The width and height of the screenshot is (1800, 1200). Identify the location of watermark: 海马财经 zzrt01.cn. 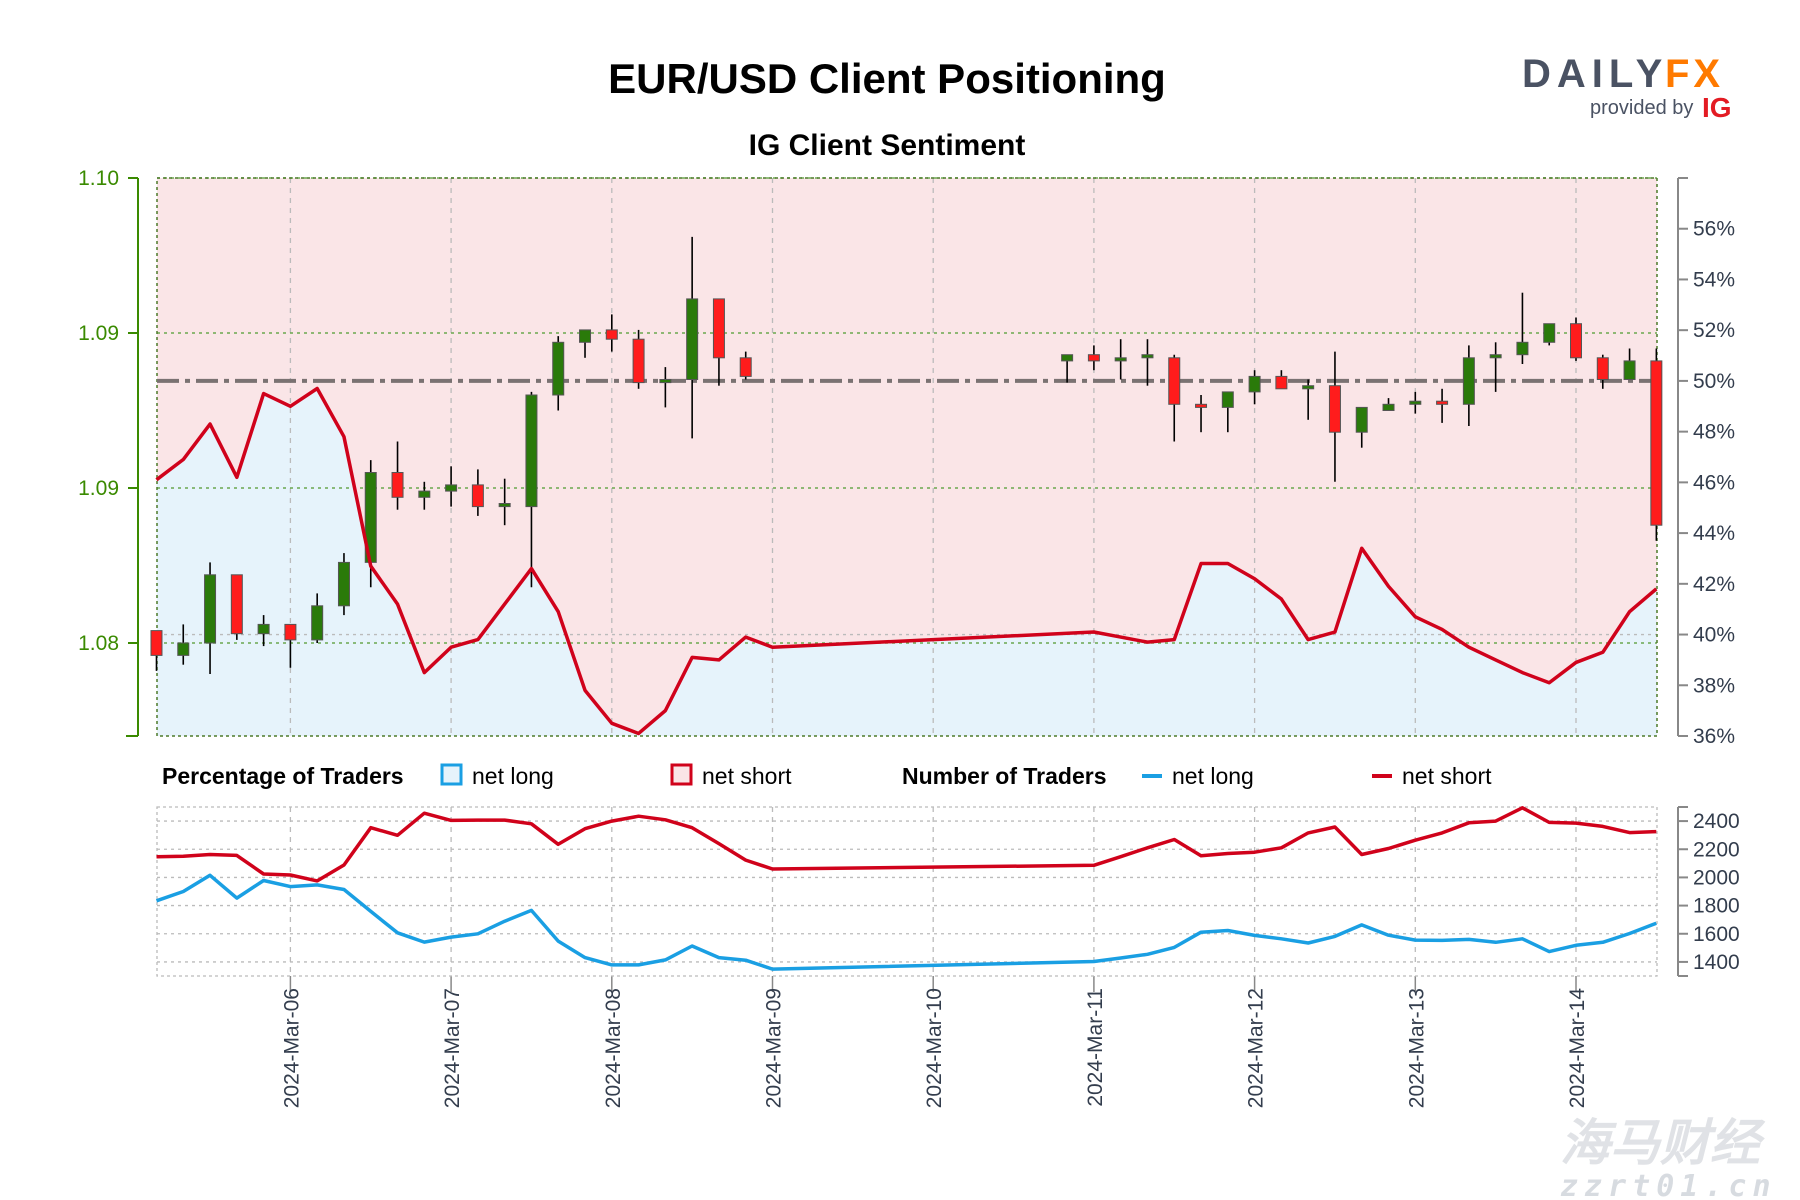
(1668, 1157).